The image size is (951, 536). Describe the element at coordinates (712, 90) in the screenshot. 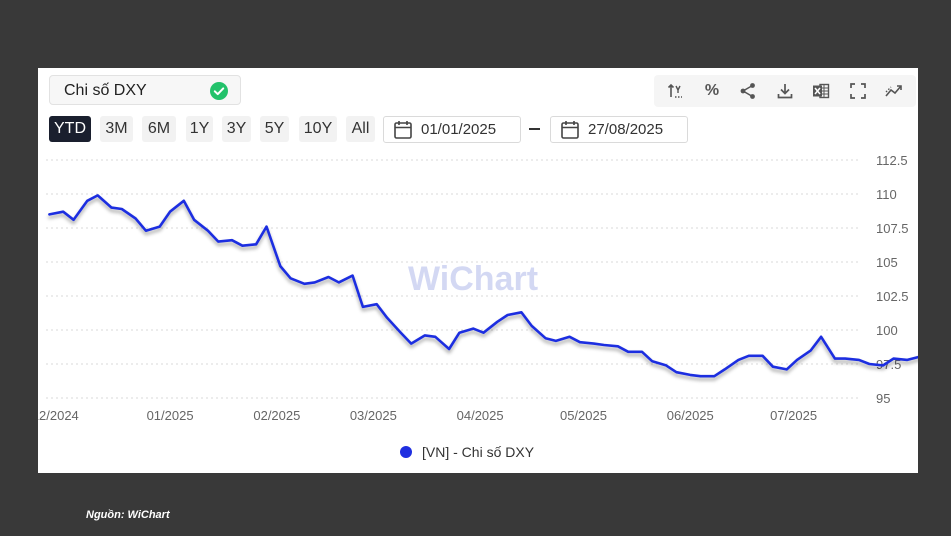

I see `percent-icon: %` at that location.